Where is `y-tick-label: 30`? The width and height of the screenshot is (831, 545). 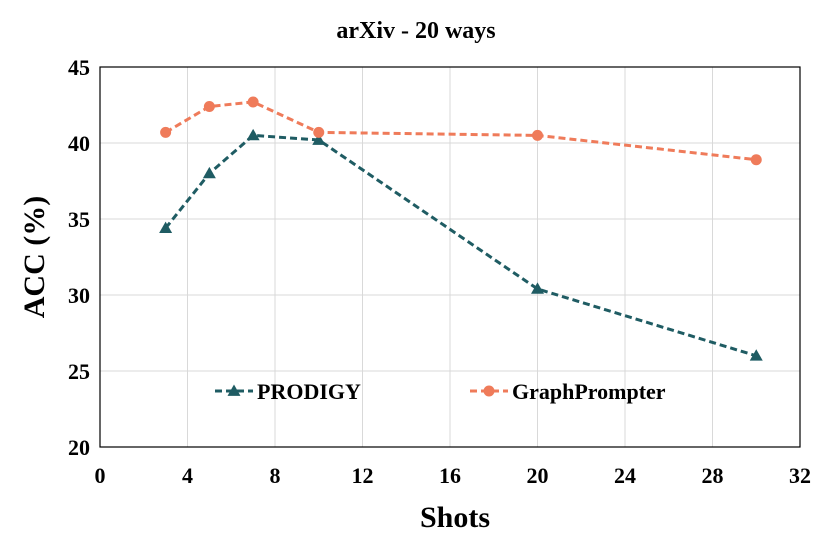
y-tick-label: 30 is located at coordinates (79, 295).